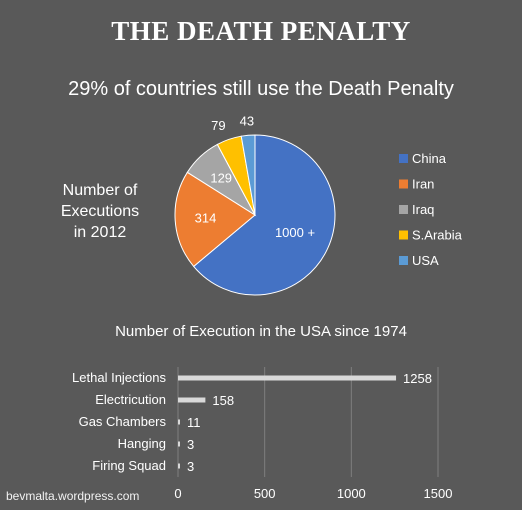 The image size is (522, 510). I want to click on bar-x-tick-label: 500, so click(265, 493).